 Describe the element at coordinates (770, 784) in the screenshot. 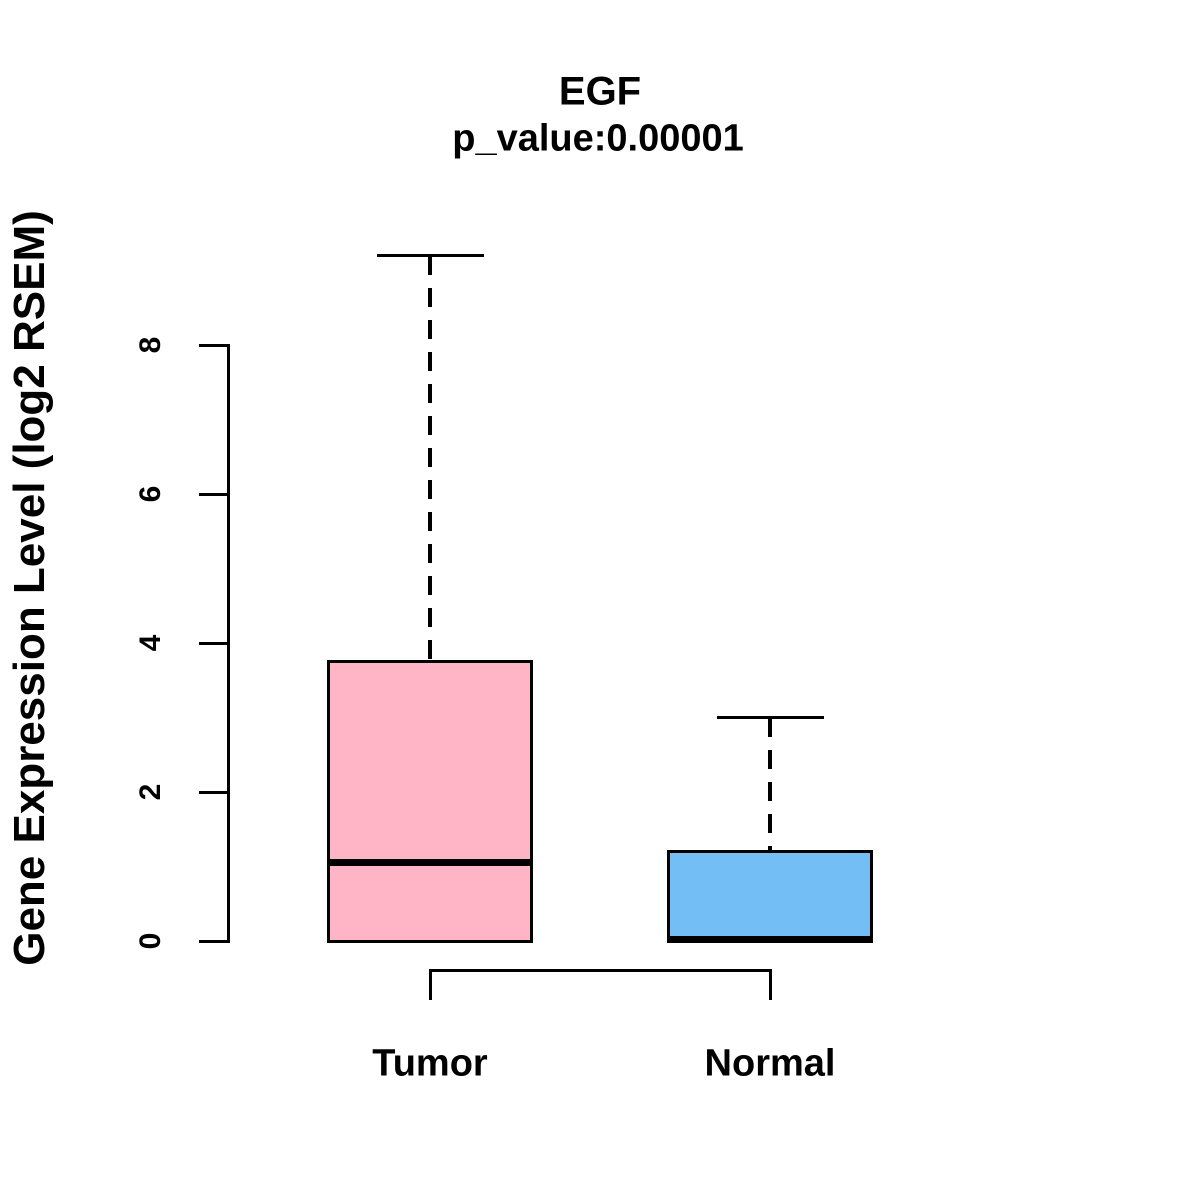

I see `normal-upper-whisker` at that location.